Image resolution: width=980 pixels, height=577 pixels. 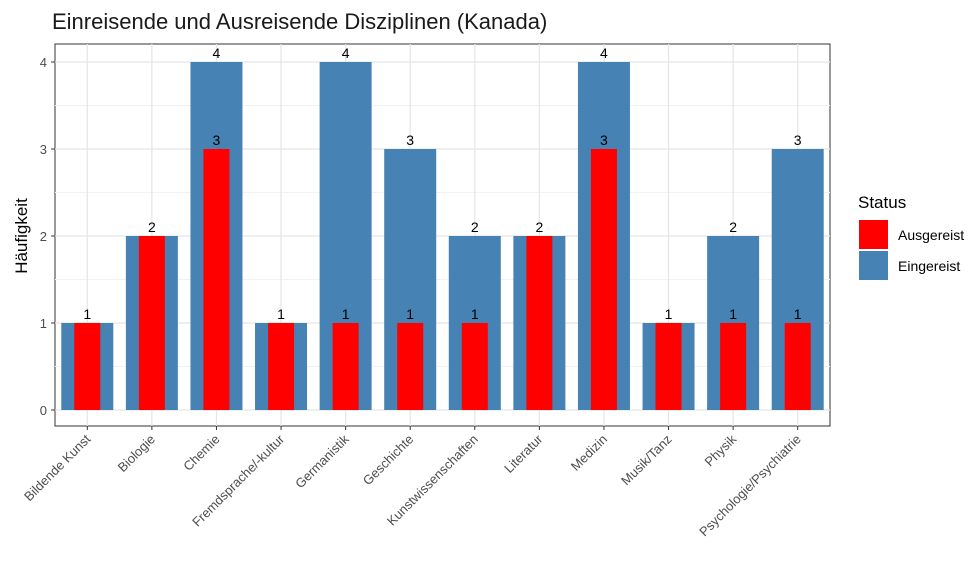 What do you see at coordinates (388, 460) in the screenshot?
I see `x-tick-label: Geschichte` at bounding box center [388, 460].